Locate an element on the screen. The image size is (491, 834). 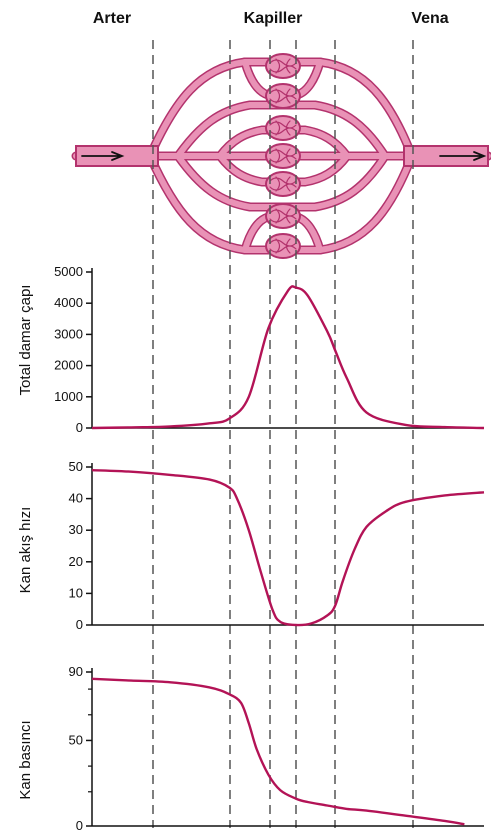
y-tick-label: 10 is located at coordinates (76, 592).